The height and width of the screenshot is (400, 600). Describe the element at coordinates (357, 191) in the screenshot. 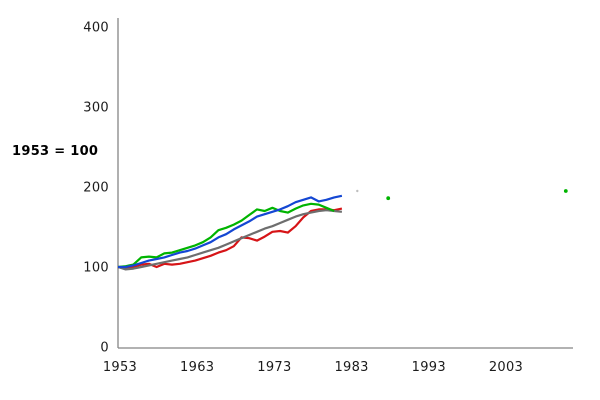

I see `series-gray-stray-point` at that location.